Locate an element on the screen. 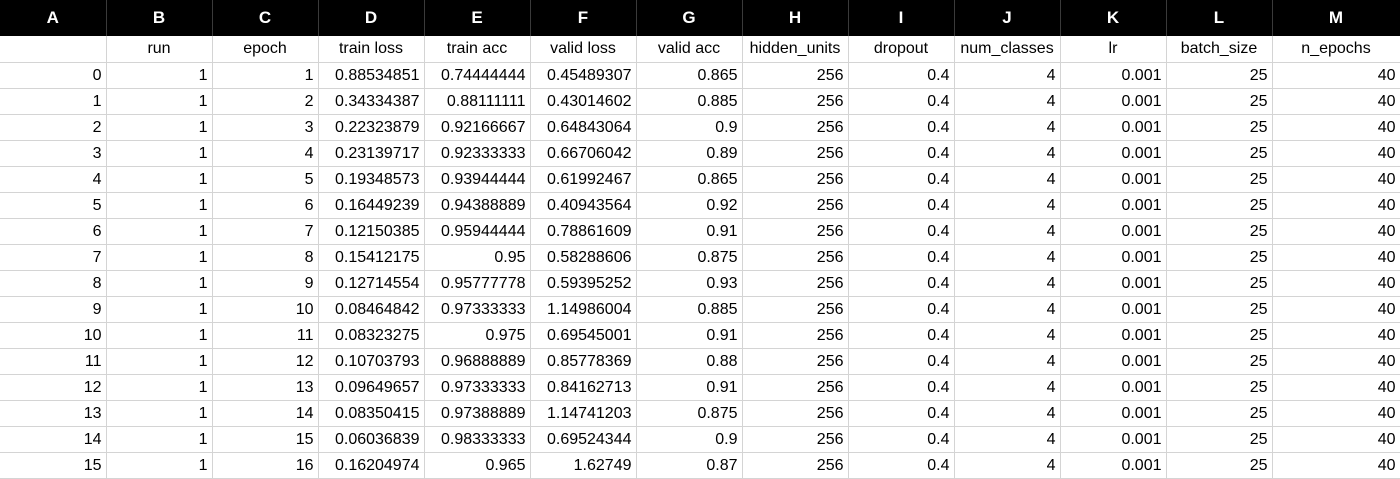  cell-train-loss: 0.88534851 is located at coordinates (371, 75).